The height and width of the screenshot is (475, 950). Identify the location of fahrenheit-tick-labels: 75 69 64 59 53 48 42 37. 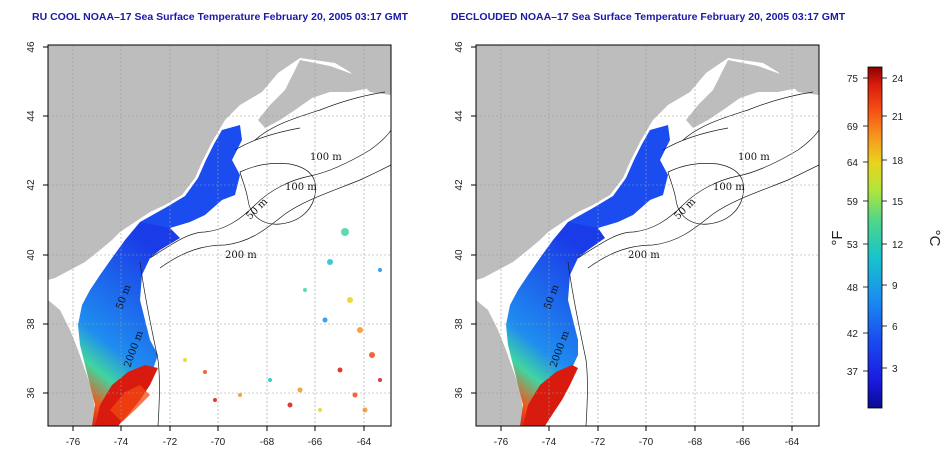
(853, 226).